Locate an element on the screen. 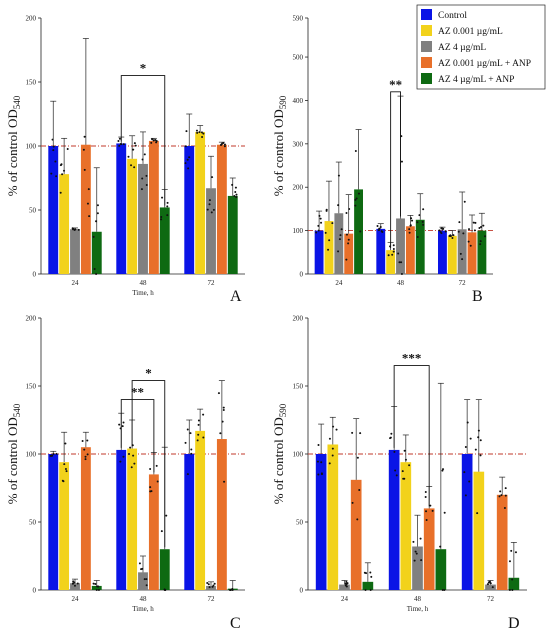  panel-letter: C is located at coordinates (235, 623).